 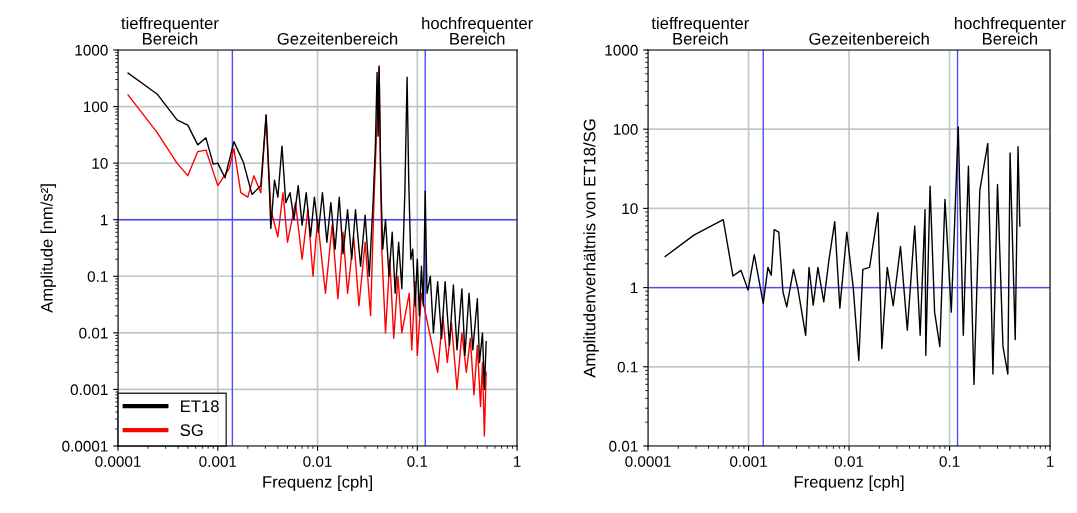 I want to click on y-tick-label: 0.0001, so click(x=85, y=446).